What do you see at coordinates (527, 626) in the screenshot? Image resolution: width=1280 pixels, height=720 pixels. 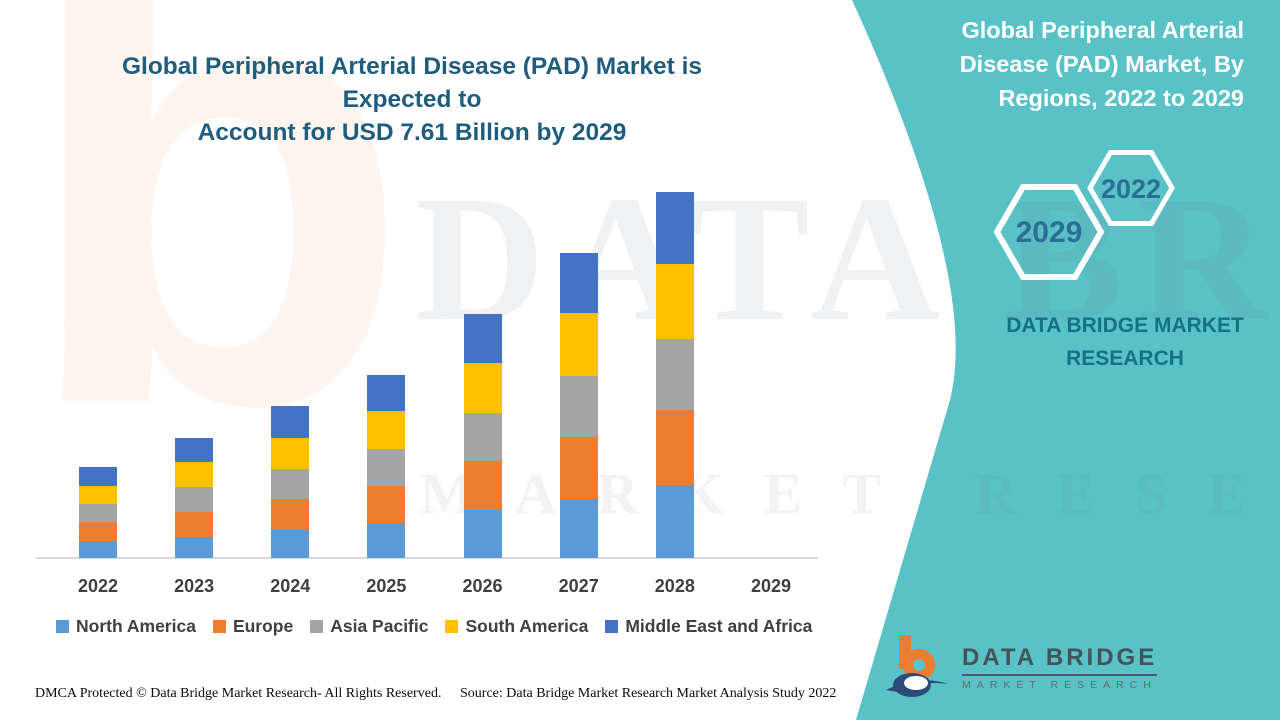 I see `legend-label: South America` at bounding box center [527, 626].